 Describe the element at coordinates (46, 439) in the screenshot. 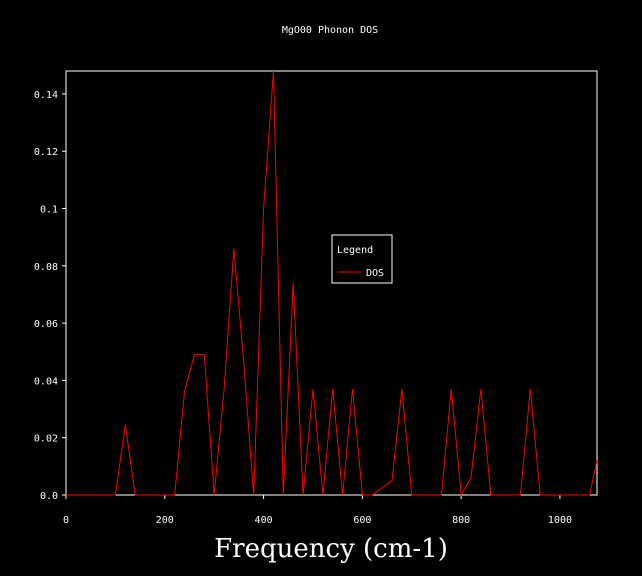

I see `y-tick-label: 0.02` at that location.